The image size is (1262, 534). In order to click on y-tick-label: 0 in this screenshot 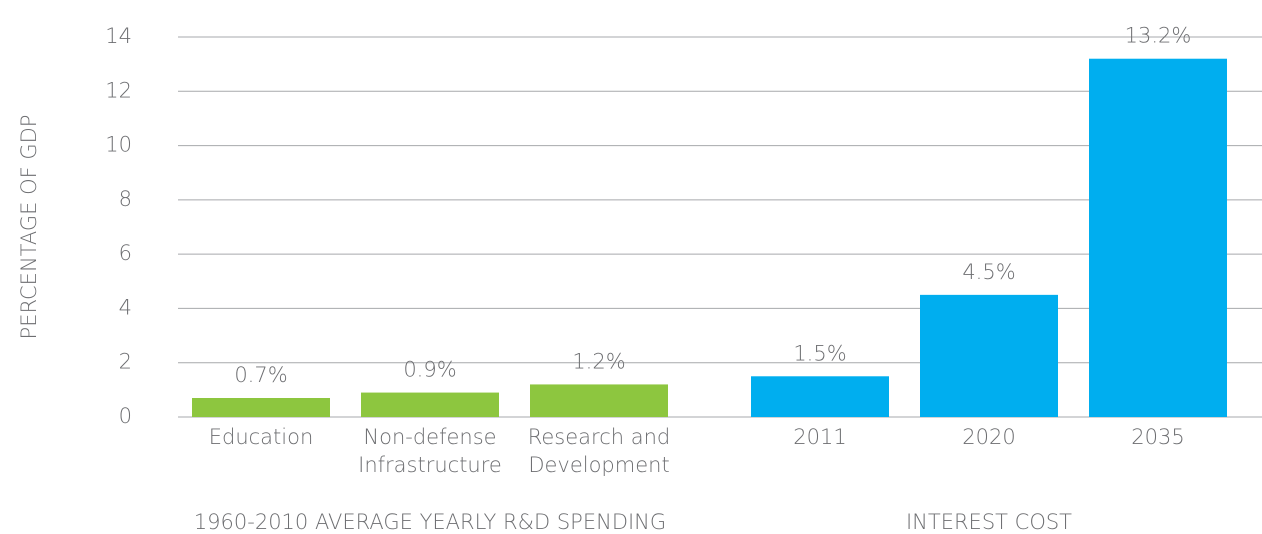, I will do `click(125, 416)`.